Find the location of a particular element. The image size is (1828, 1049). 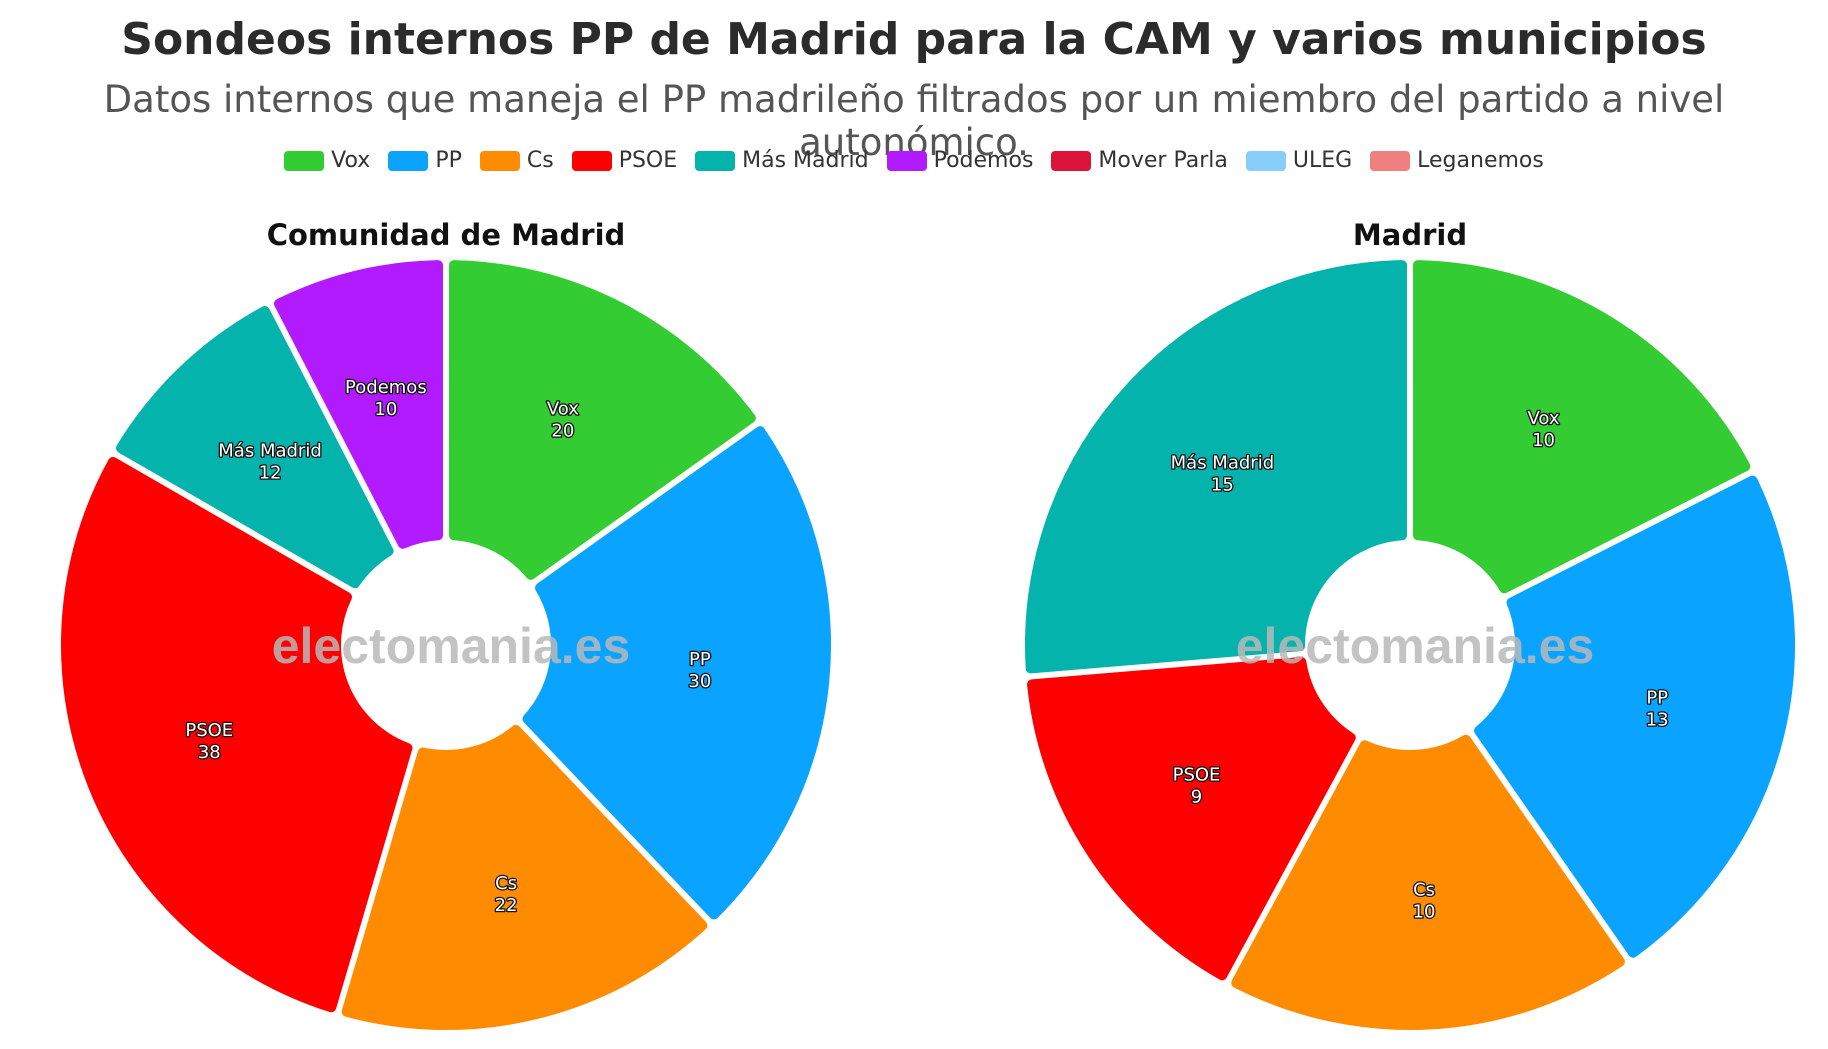

legend-label: Mover Parla is located at coordinates (1163, 160).